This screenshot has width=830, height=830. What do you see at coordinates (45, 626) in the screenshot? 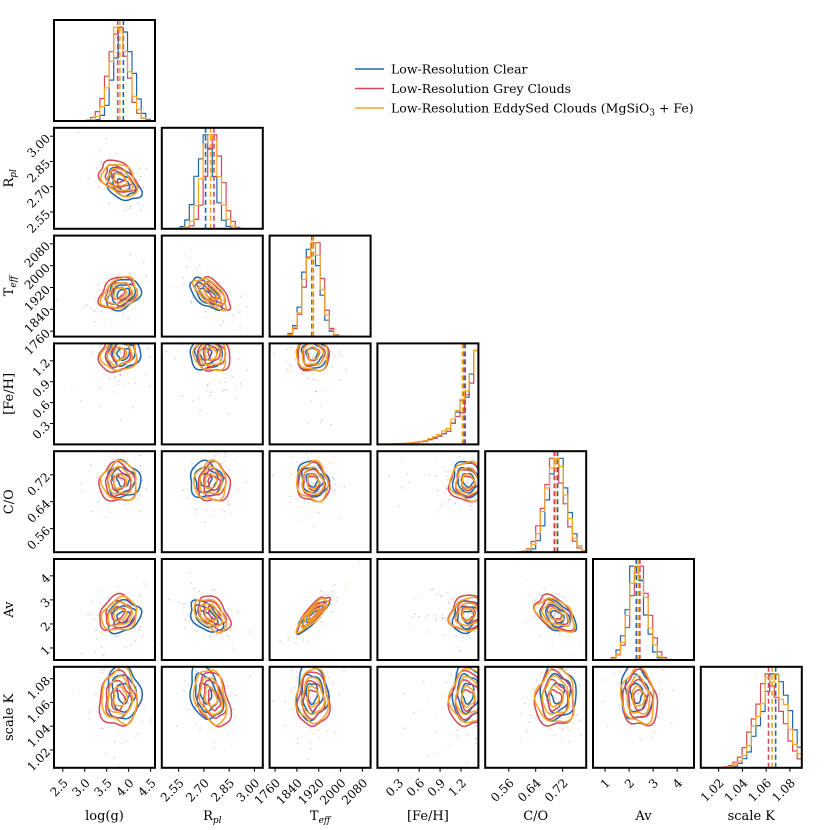
I see `y-tick-label: 2` at bounding box center [45, 626].